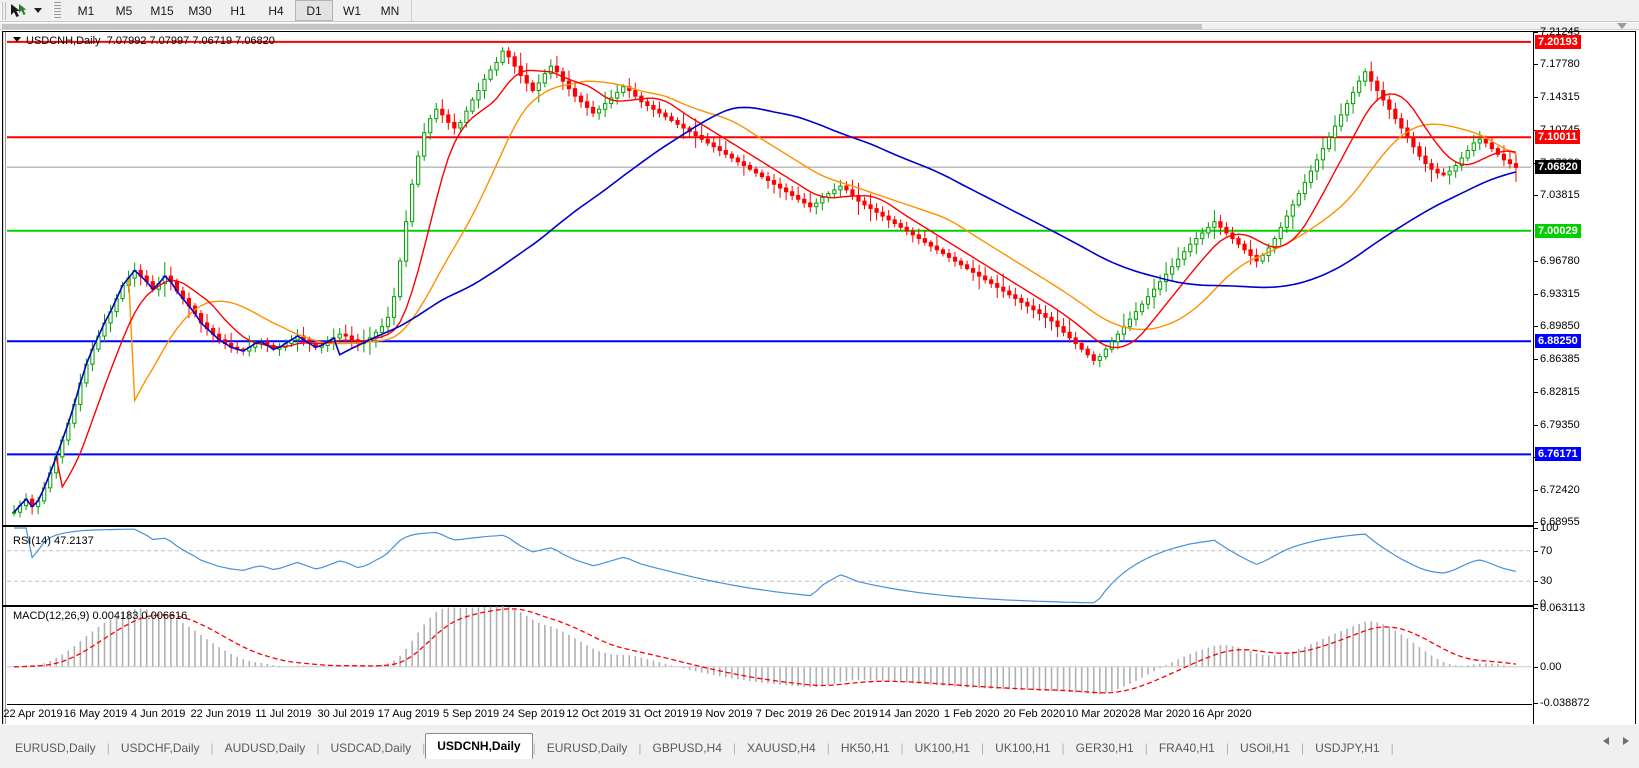  What do you see at coordinates (768, 650) in the screenshot?
I see `macd-histogram` at bounding box center [768, 650].